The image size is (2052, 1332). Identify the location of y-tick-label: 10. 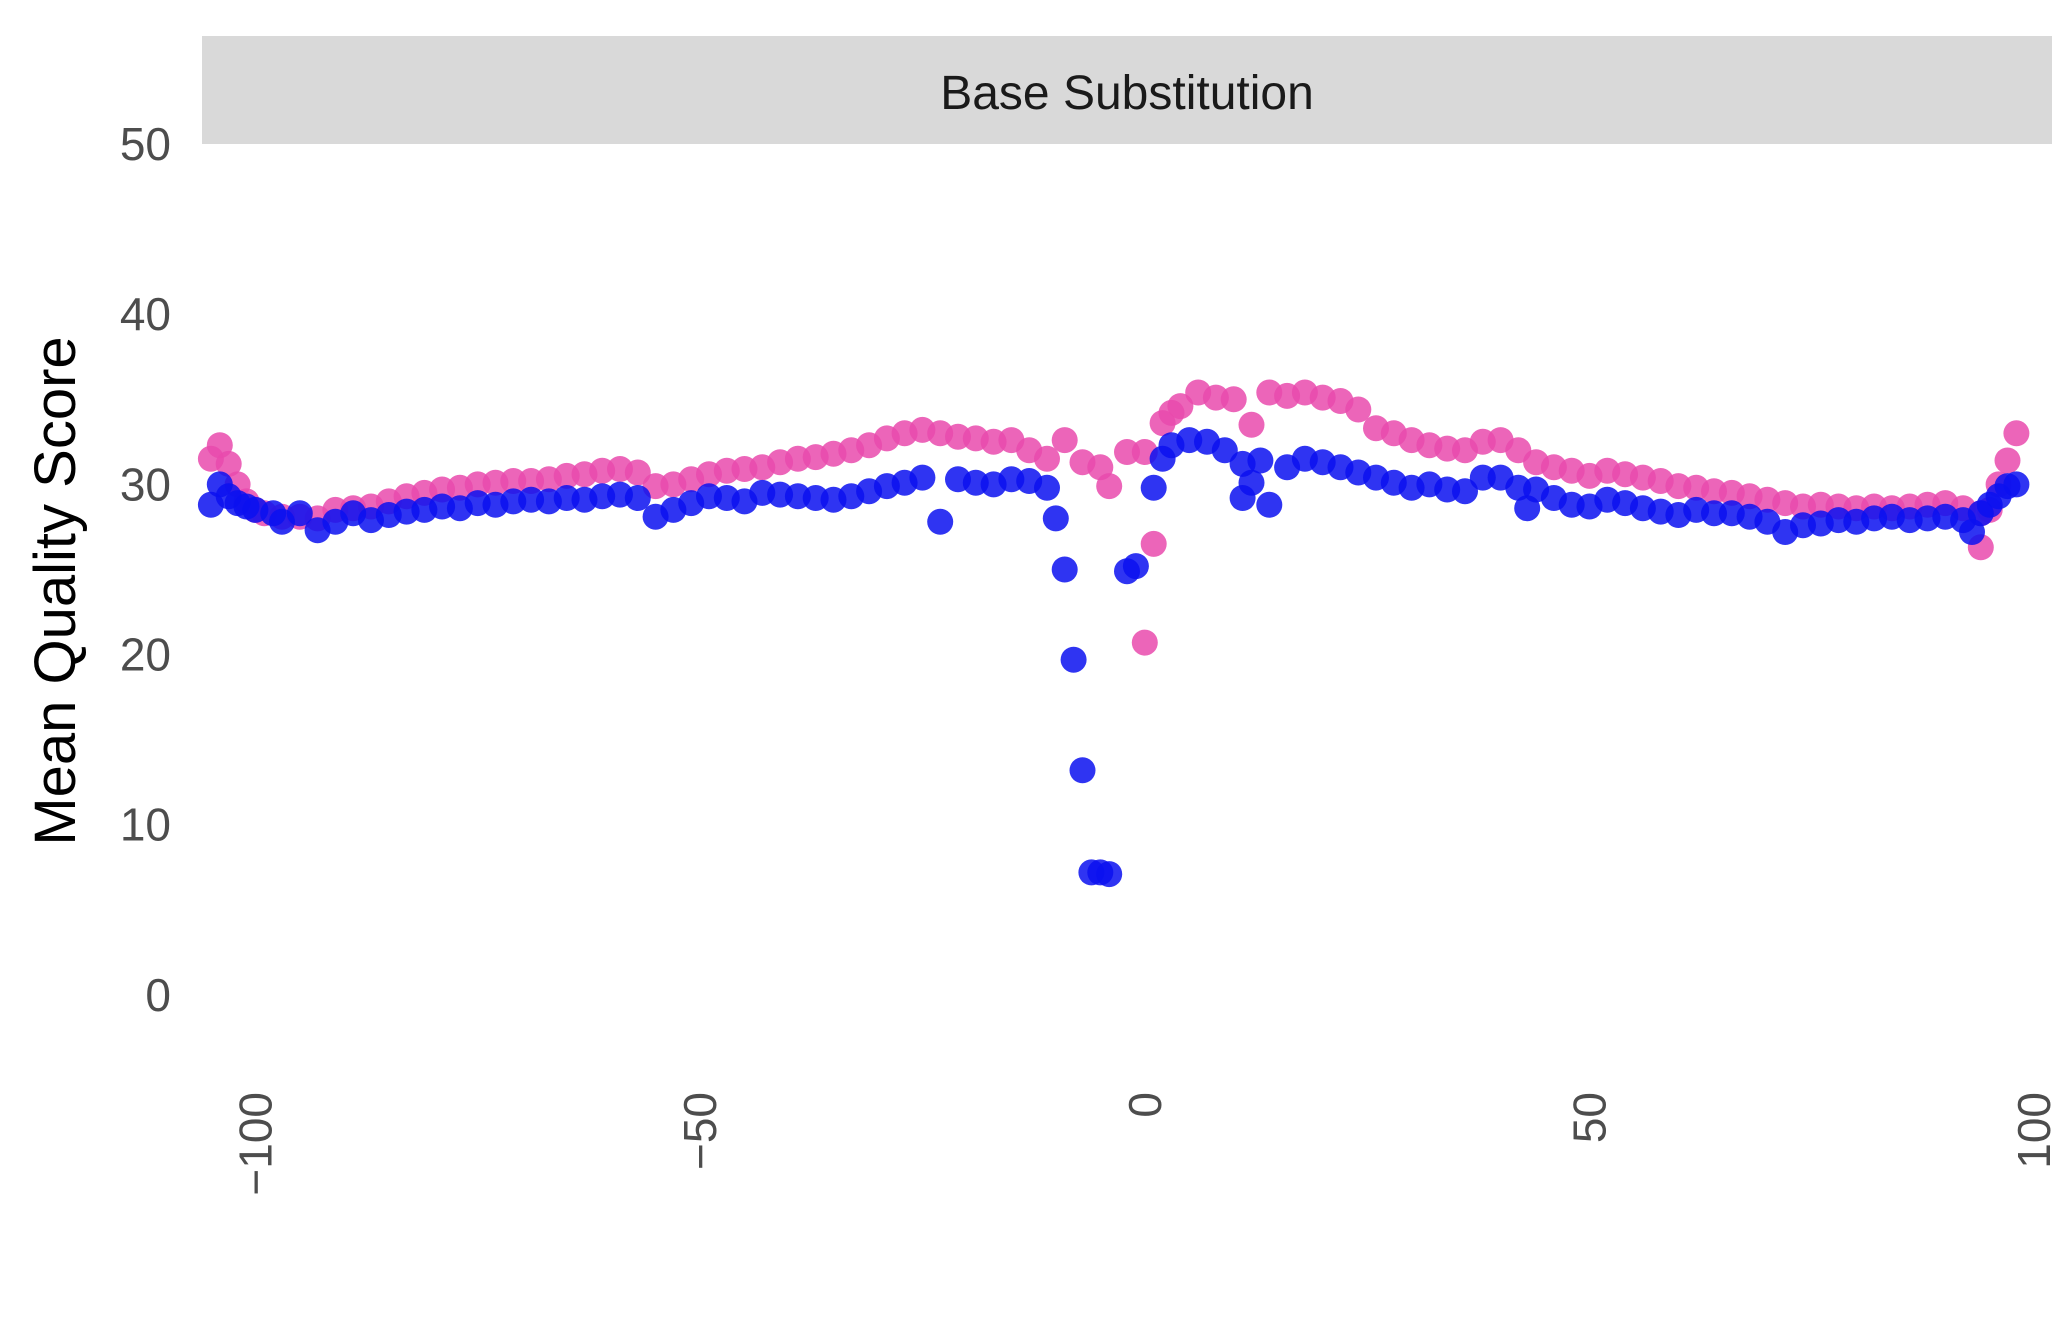
(145, 825).